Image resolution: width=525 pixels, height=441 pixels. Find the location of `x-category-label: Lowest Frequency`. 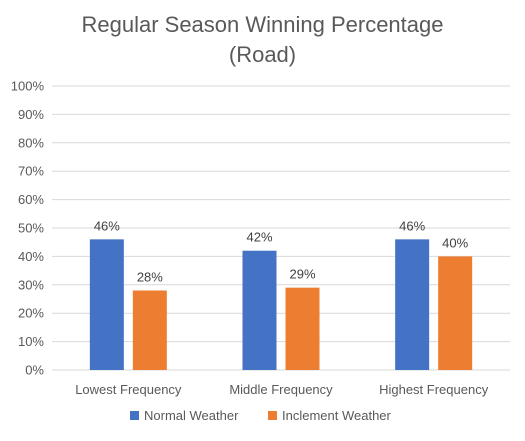

x-category-label: Lowest Frequency is located at coordinates (128, 389).